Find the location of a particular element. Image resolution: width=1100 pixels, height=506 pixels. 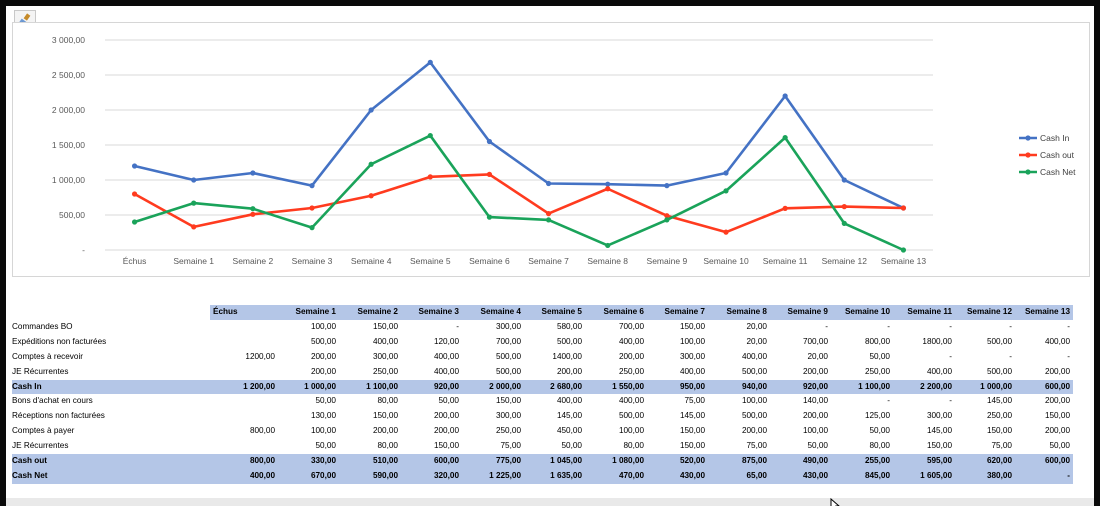

table-cell: 595,00 is located at coordinates (924, 461).